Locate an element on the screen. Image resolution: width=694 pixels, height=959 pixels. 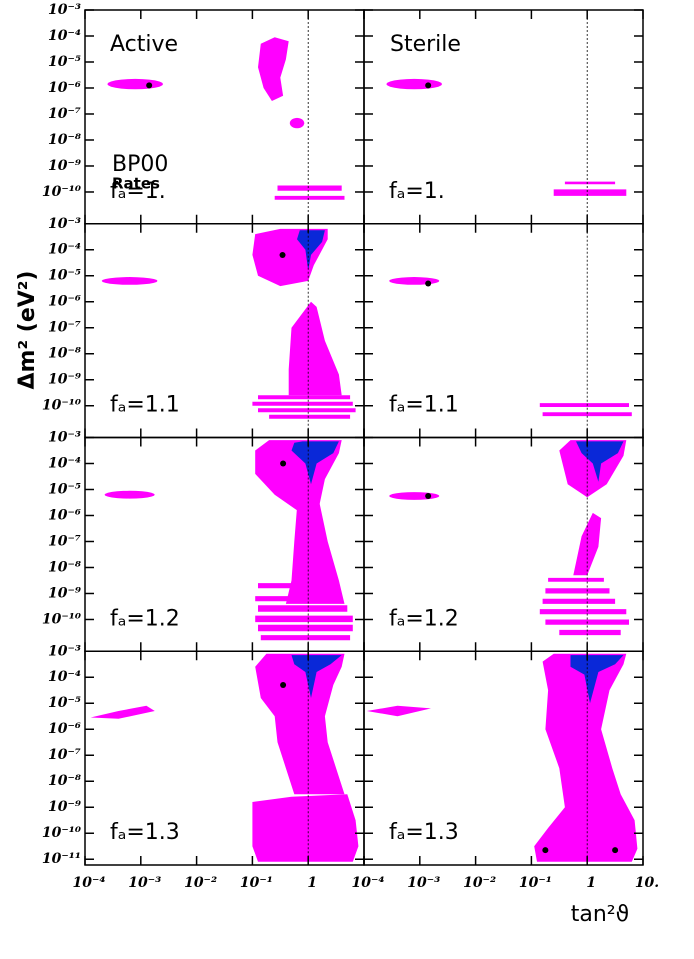
annotation: Rates is located at coordinates (136, 184).